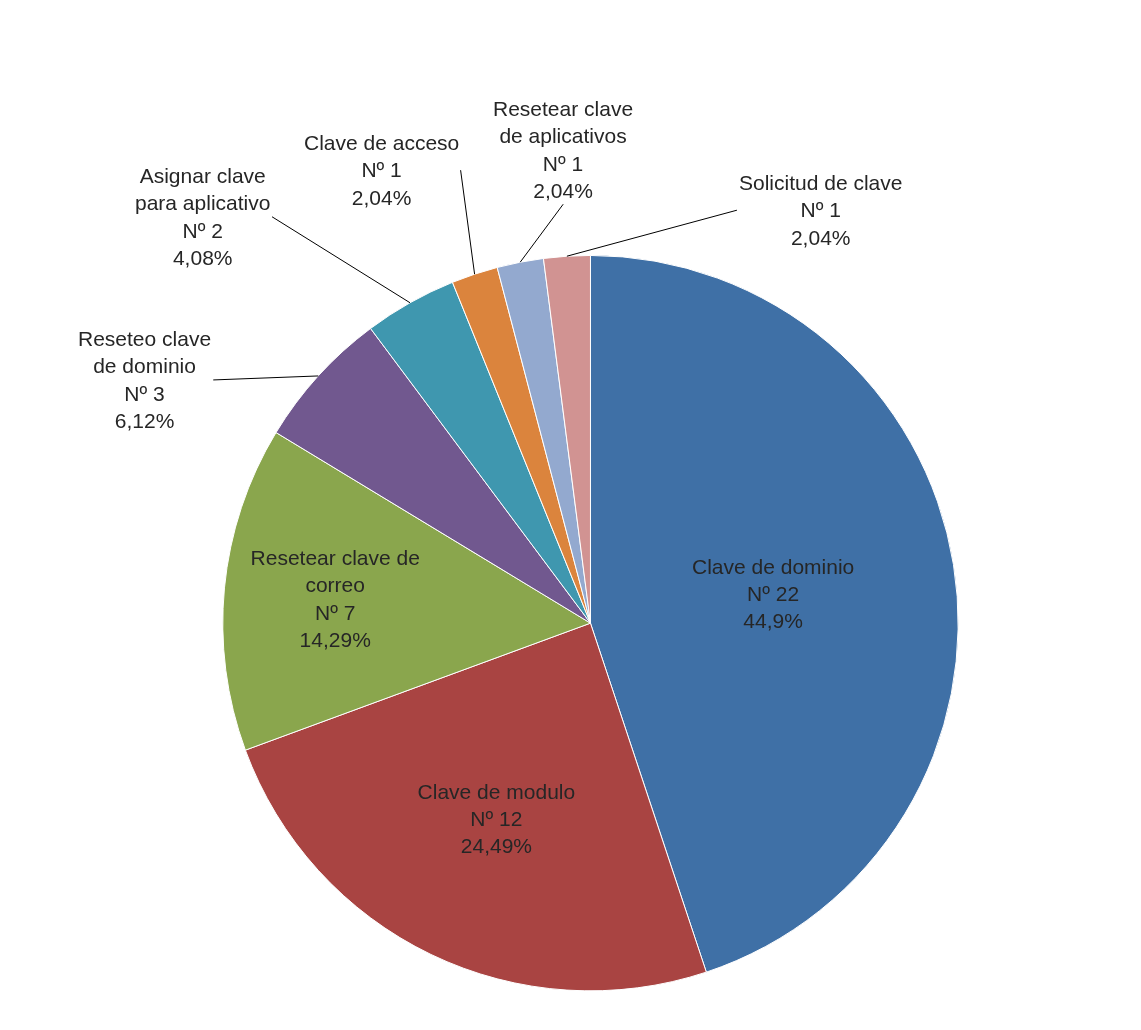 This screenshot has width=1141, height=1030. What do you see at coordinates (144, 406) in the screenshot?
I see `data-label: Nº 3 6,12%` at bounding box center [144, 406].